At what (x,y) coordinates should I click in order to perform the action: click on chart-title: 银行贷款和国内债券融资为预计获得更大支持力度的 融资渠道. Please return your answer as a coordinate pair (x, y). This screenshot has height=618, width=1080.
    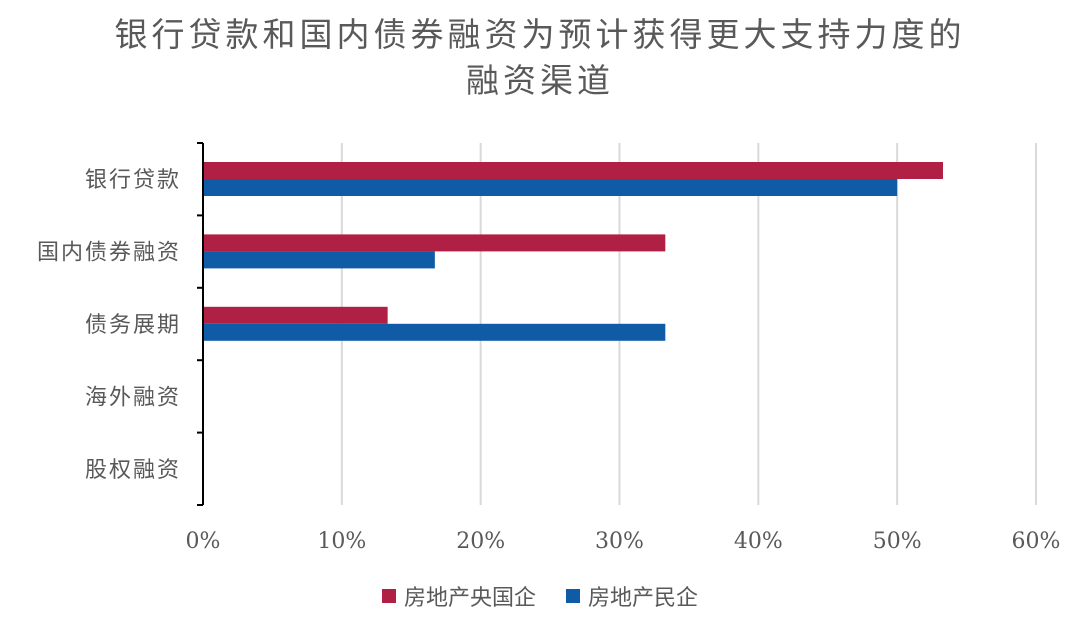
    Looking at the image, I should click on (540, 58).